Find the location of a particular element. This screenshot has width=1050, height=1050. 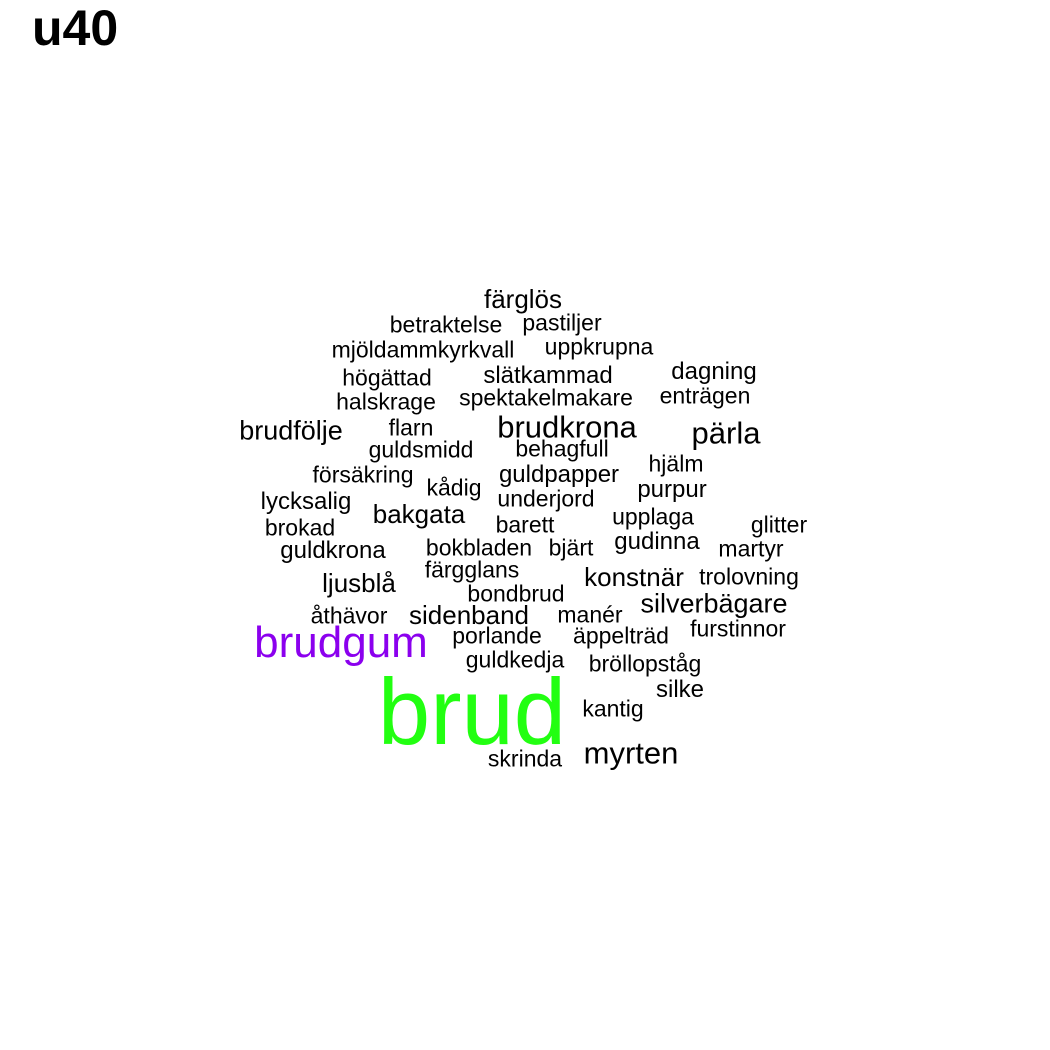

word-spektakelmakare: spektakelmakare is located at coordinates (546, 397).